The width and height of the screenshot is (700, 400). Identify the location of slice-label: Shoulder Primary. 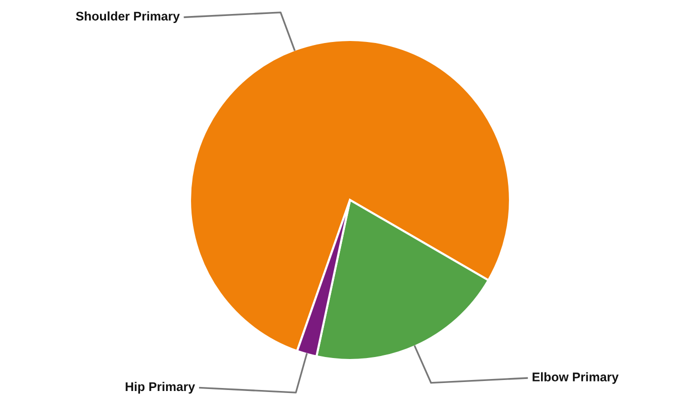
(128, 17).